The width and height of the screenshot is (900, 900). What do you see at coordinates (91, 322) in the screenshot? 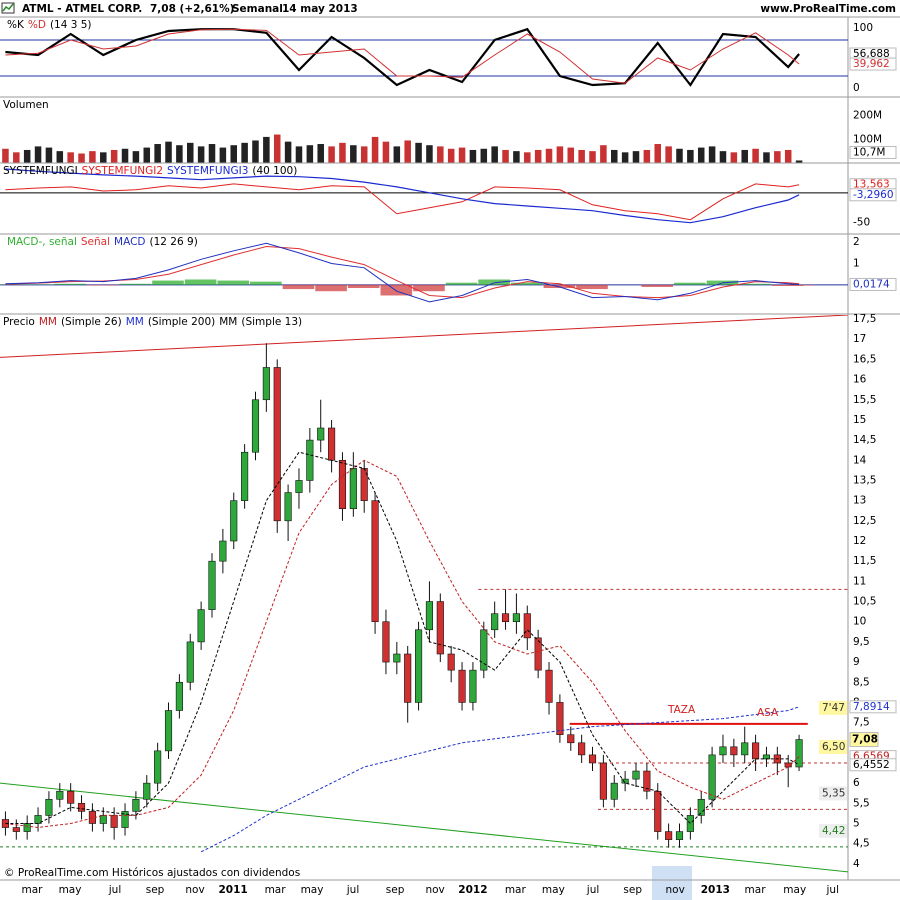
I see `legend-params: (Simple 26)` at bounding box center [91, 322].